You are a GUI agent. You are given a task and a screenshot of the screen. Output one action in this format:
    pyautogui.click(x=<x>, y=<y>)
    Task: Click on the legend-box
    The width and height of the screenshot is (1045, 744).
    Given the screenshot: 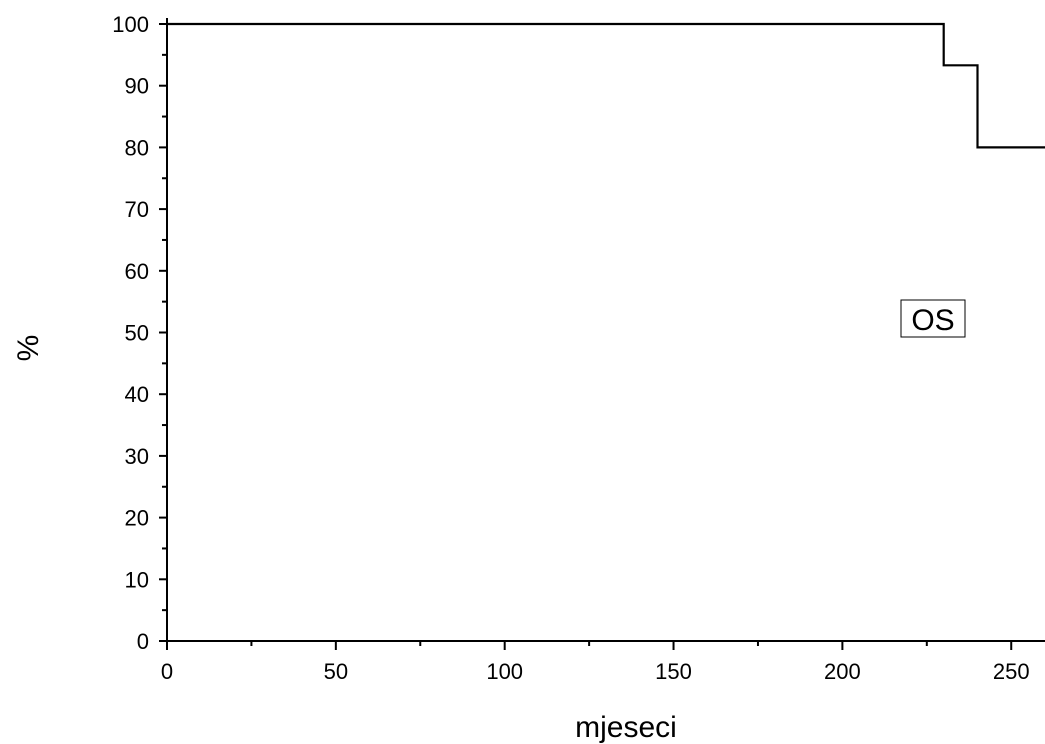 What is the action you would take?
    pyautogui.click(x=933, y=318)
    